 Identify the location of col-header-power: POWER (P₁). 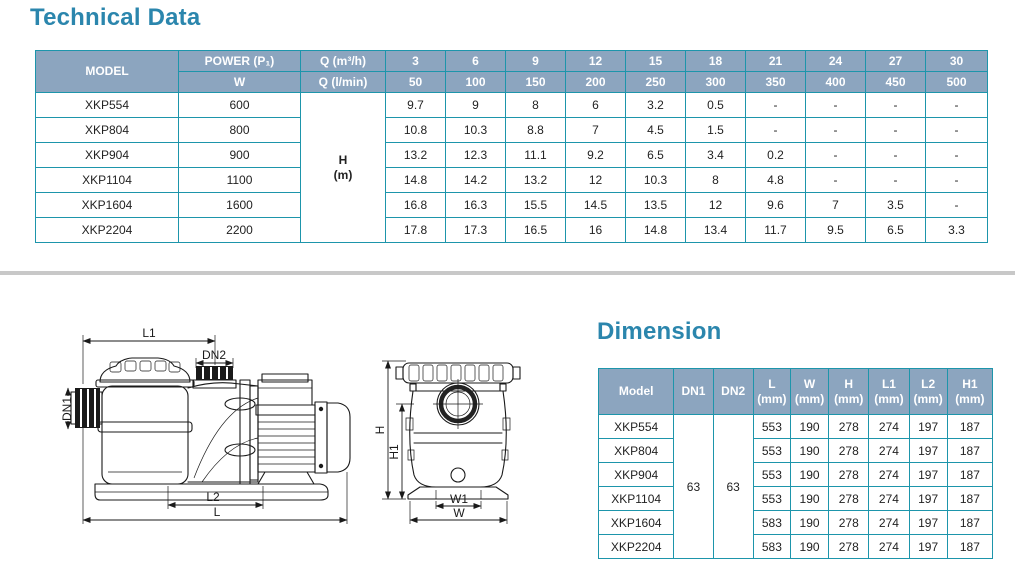
(239, 61).